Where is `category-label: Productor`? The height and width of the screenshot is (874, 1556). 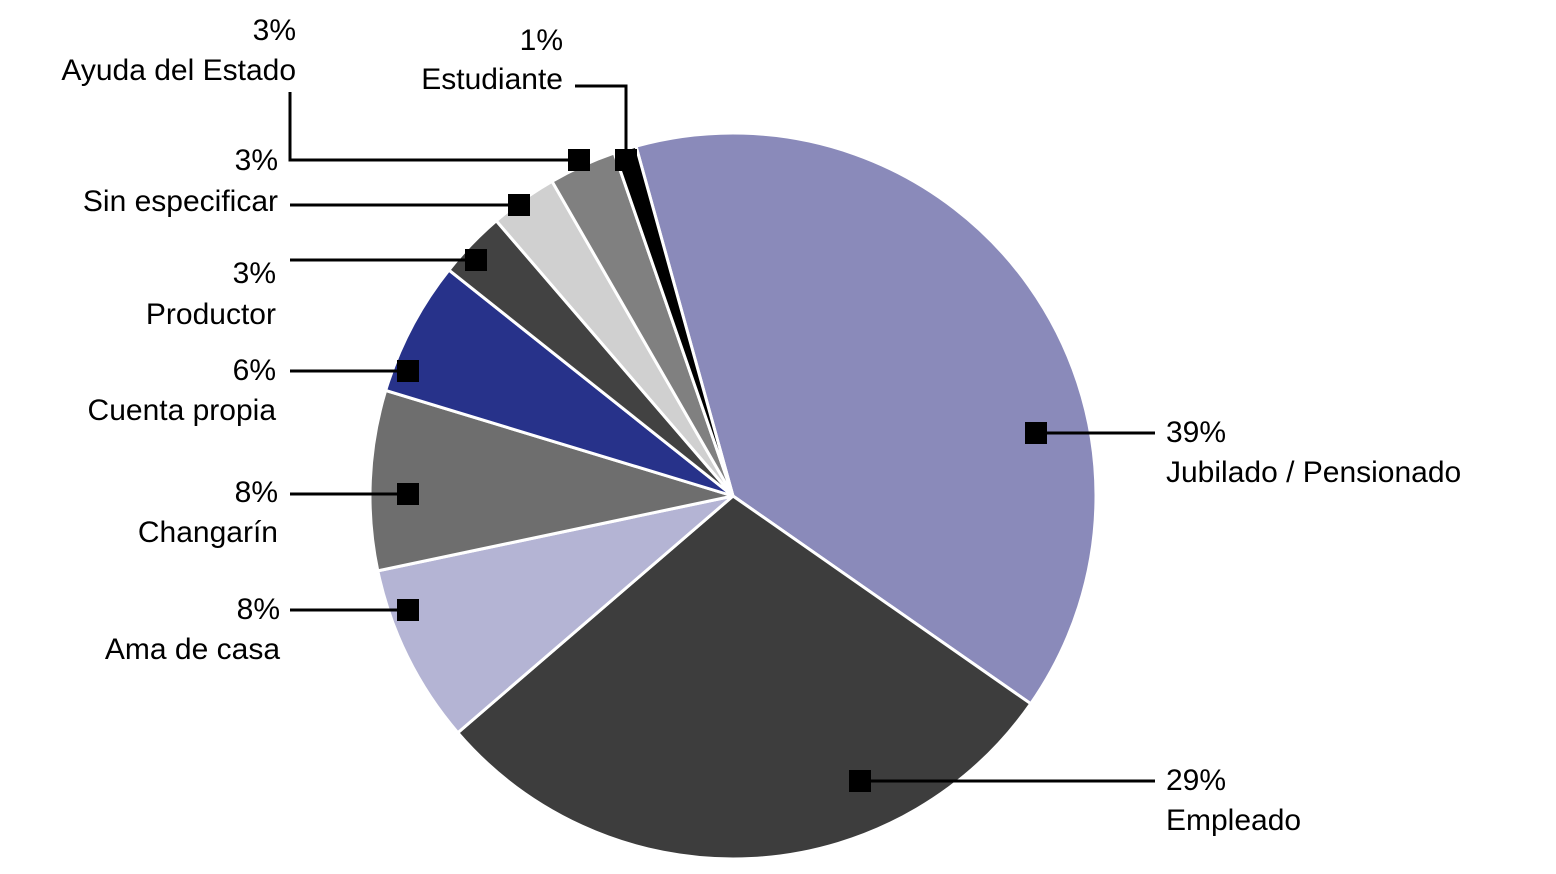 category-label: Productor is located at coordinates (211, 314).